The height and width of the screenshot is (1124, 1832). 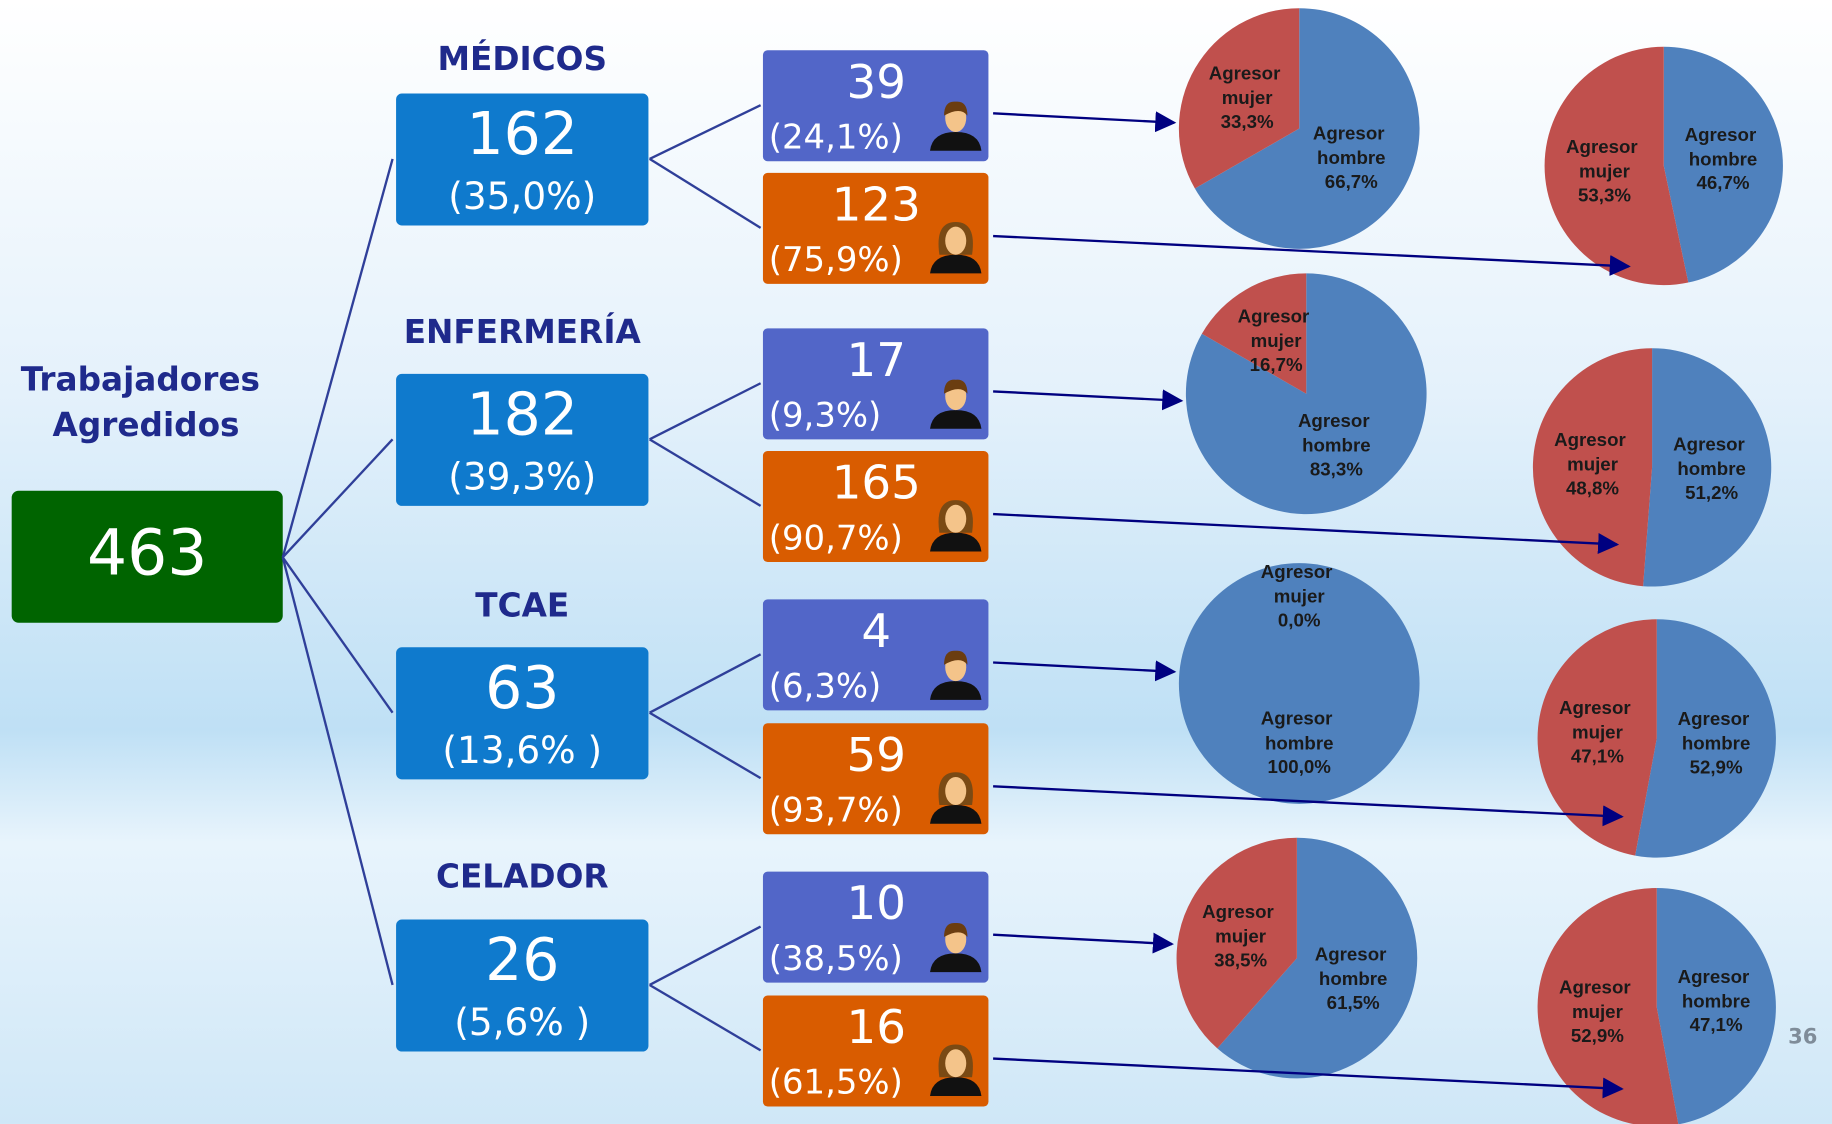 What do you see at coordinates (876, 904) in the screenshot?
I see `male-count: 10` at bounding box center [876, 904].